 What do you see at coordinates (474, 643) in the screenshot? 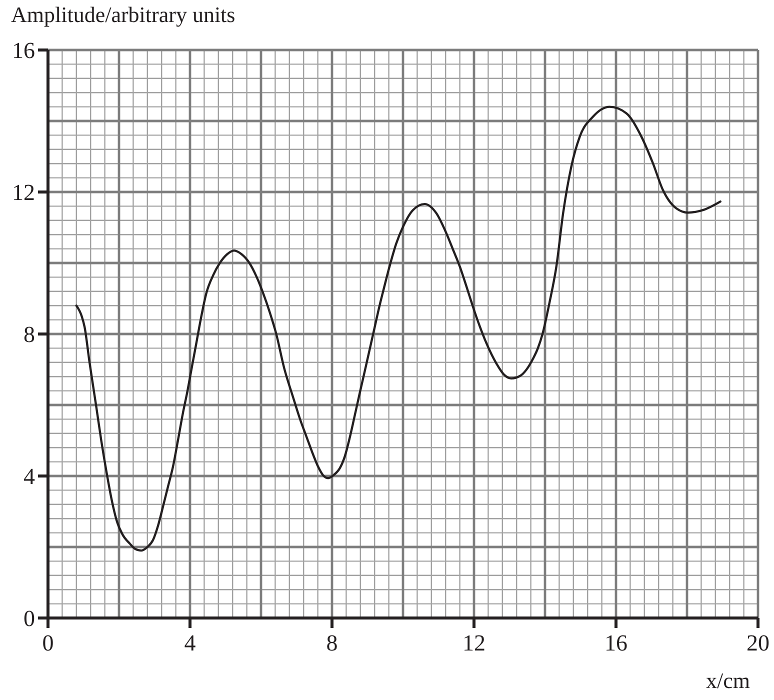
I see `x-tick-label: 12` at bounding box center [474, 643].